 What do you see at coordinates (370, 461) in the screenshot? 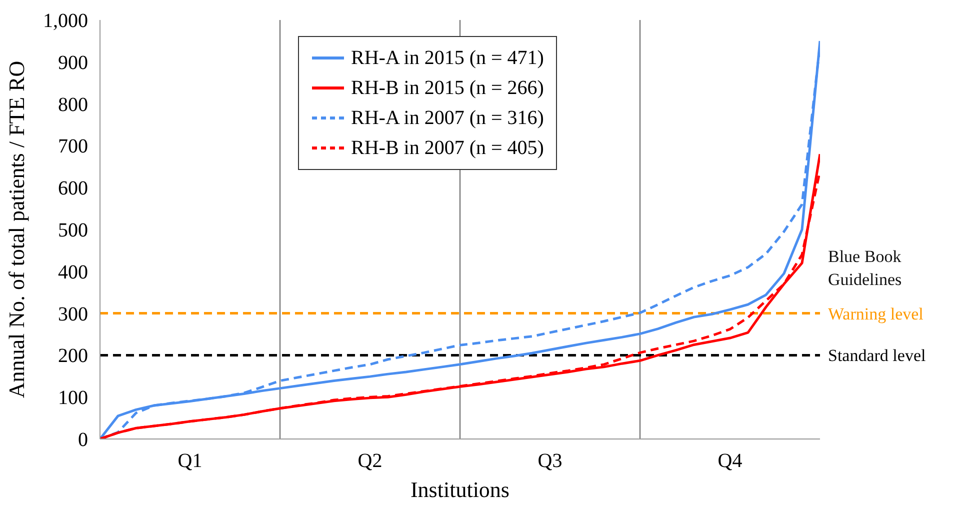
I see `x-tick-label: Q2` at bounding box center [370, 461].